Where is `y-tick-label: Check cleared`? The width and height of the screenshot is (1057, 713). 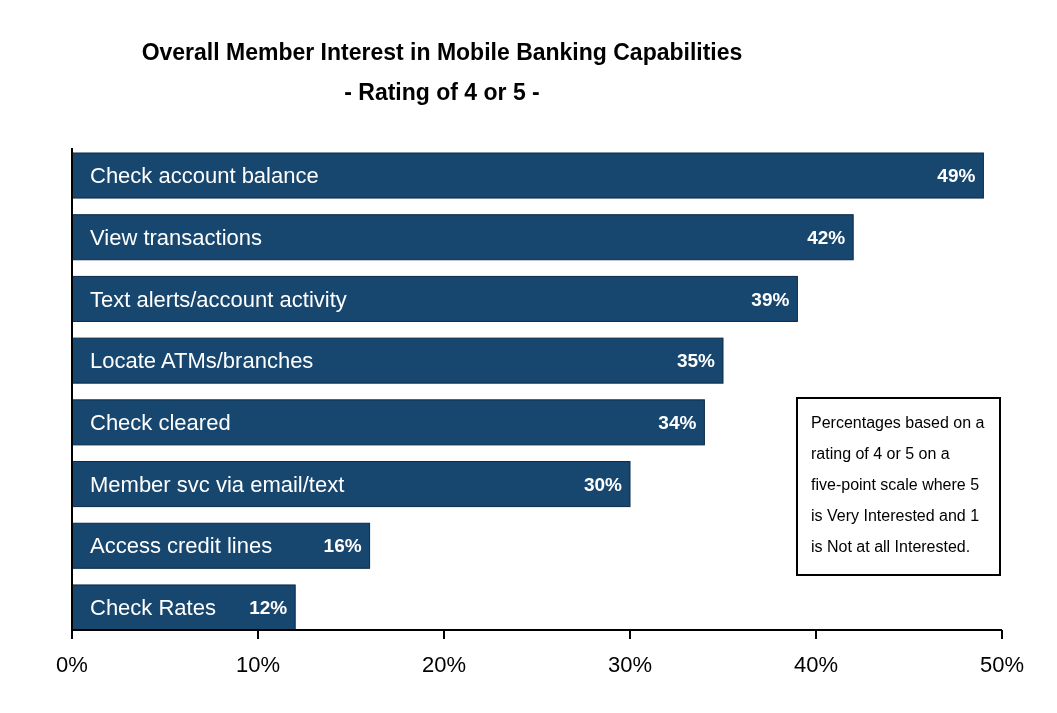 y-tick-label: Check cleared is located at coordinates (160, 423).